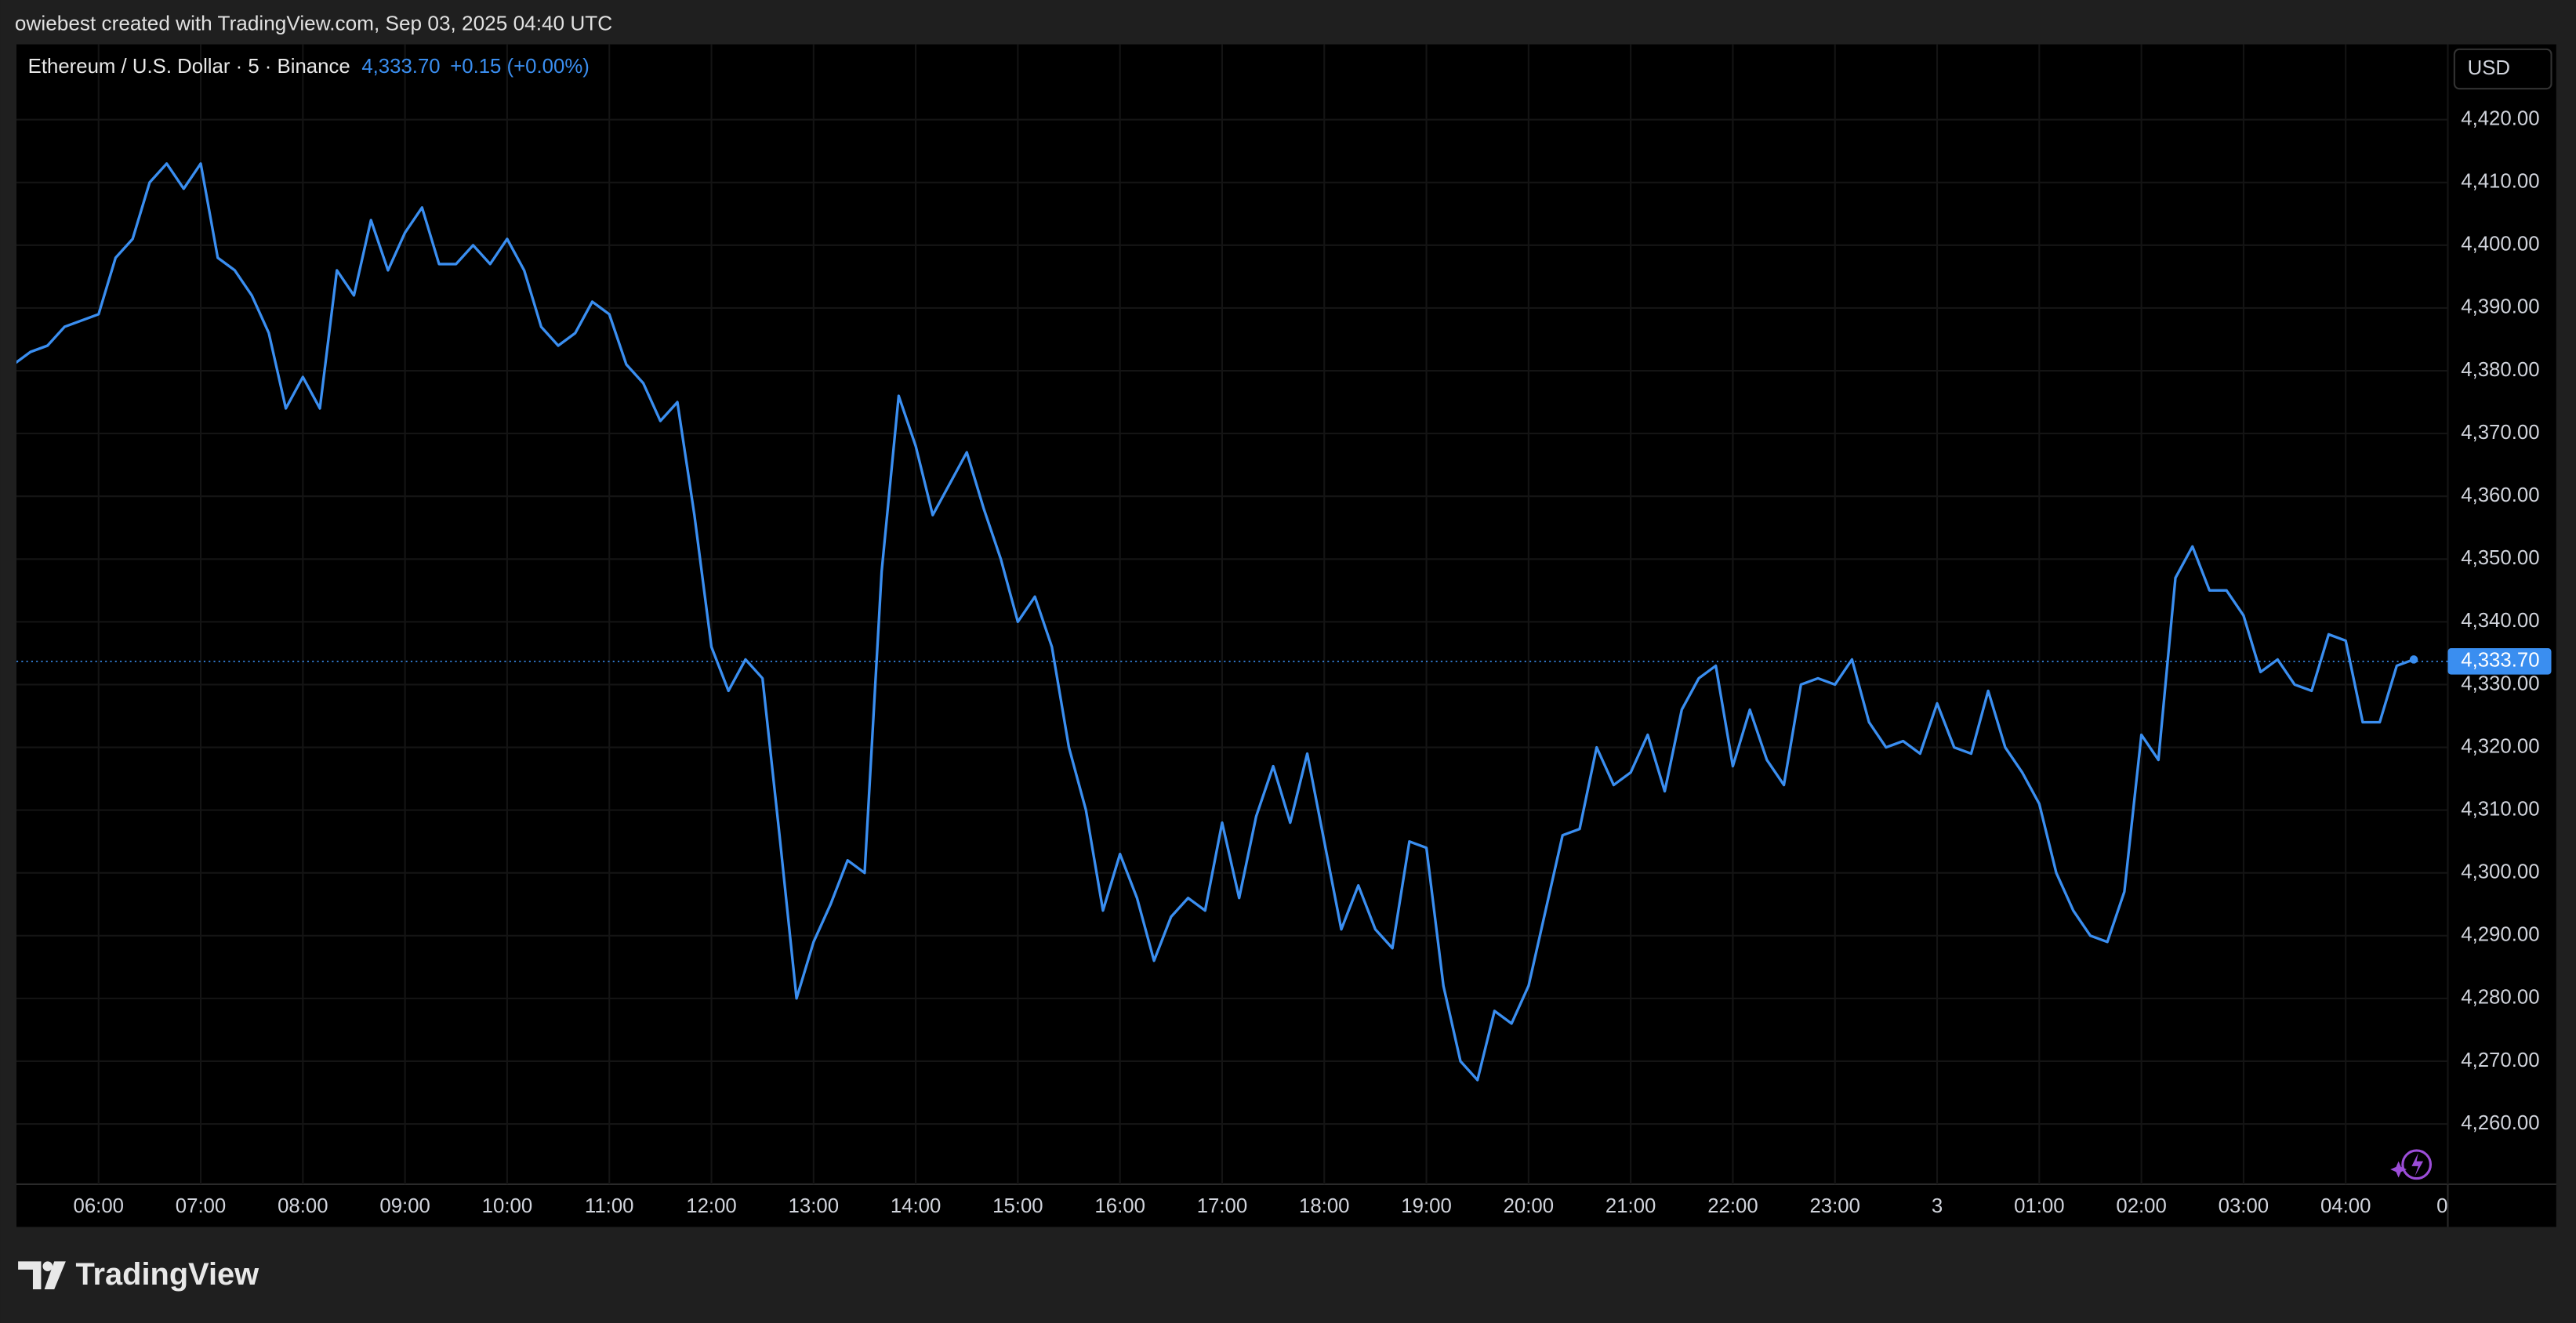 The width and height of the screenshot is (2576, 1323). What do you see at coordinates (1733, 1206) in the screenshot?
I see `x-tick-label: 22:00` at bounding box center [1733, 1206].